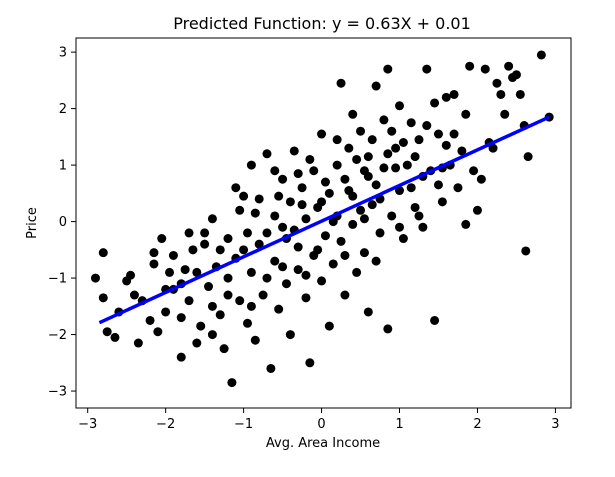  I want to click on x-tick-label: −3, so click(87, 424).